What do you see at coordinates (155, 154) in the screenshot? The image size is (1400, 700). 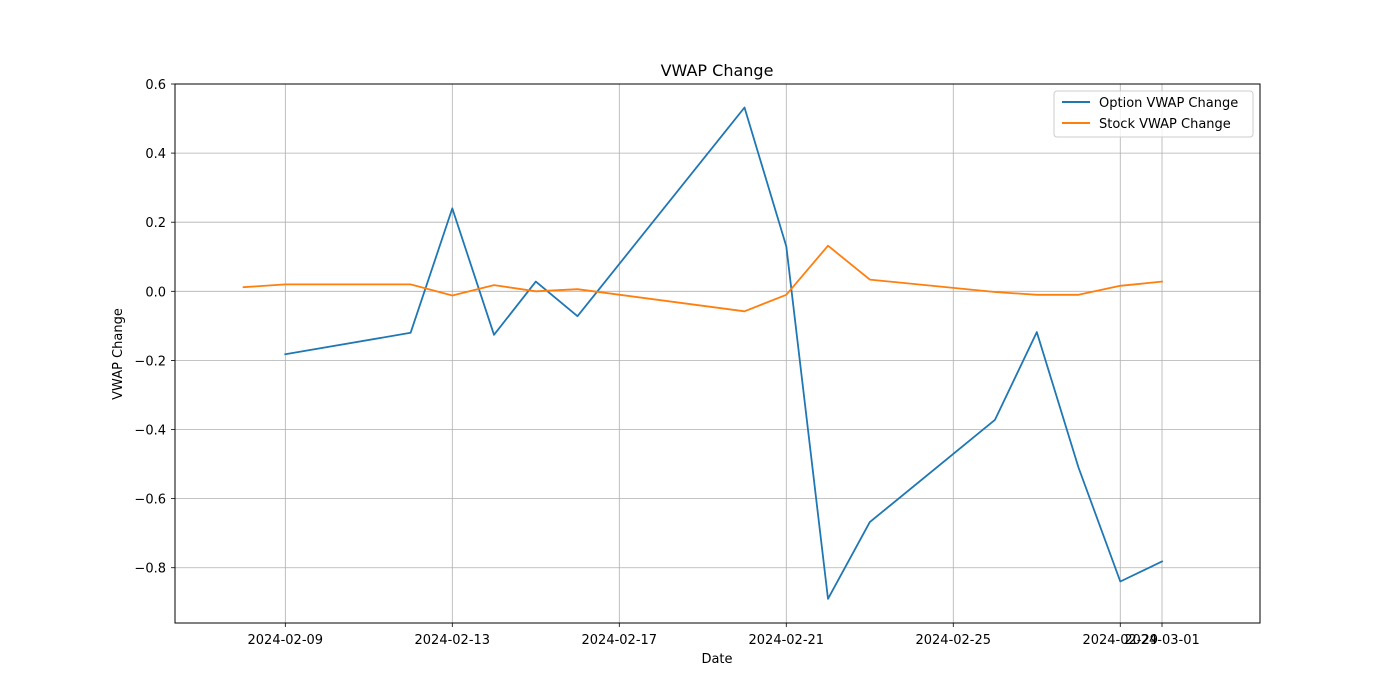 I see `y-tick-label-1: 0.4` at bounding box center [155, 154].